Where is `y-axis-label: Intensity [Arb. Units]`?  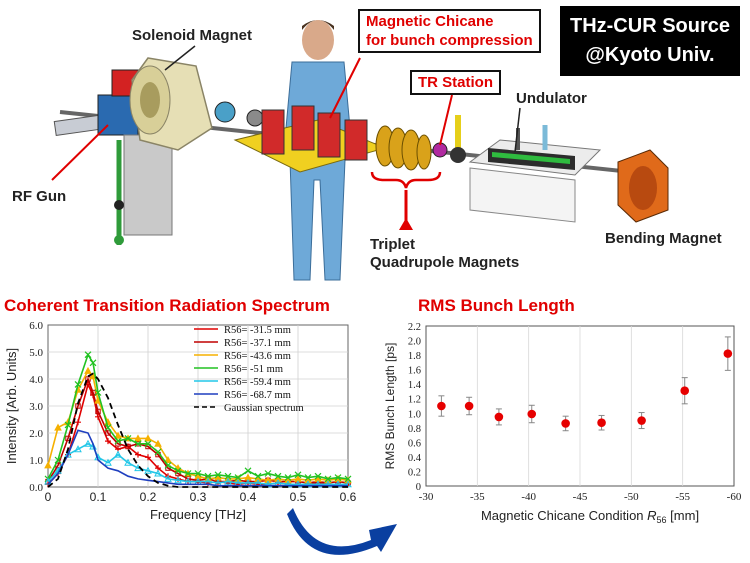 y-axis-label: Intensity [Arb. Units] is located at coordinates (11, 406).